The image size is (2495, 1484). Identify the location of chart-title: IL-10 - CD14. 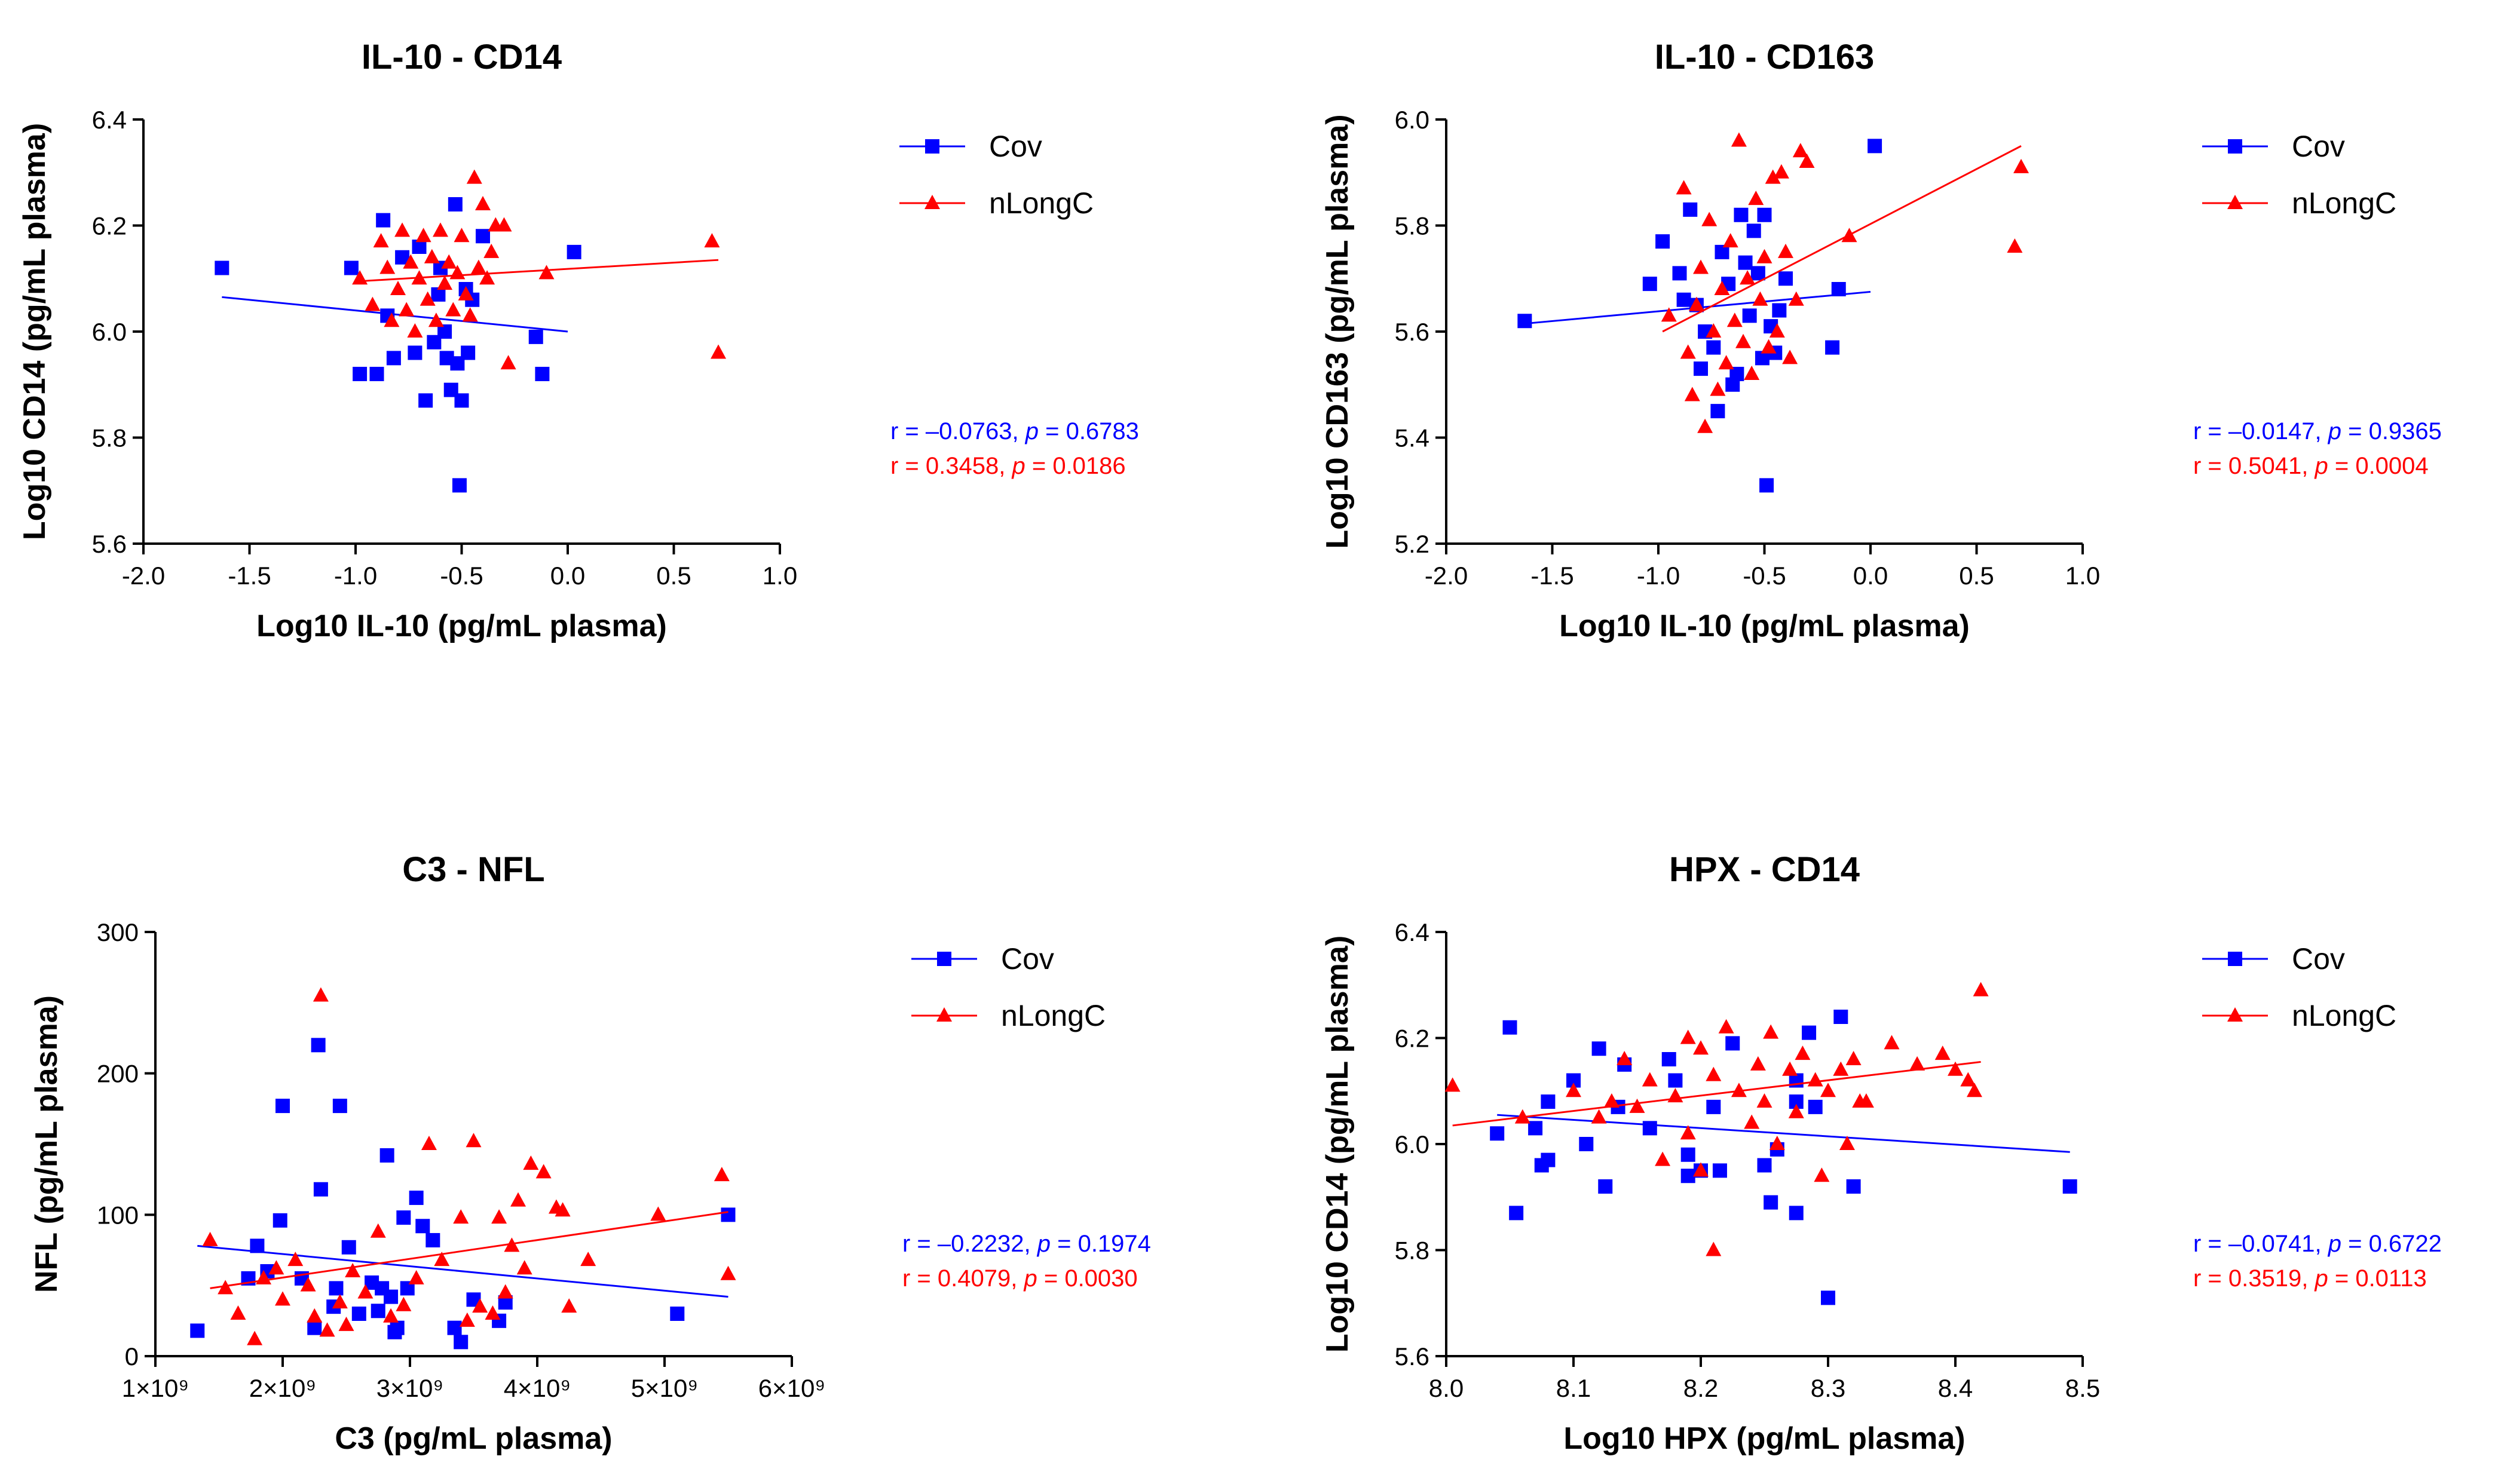
(462, 57).